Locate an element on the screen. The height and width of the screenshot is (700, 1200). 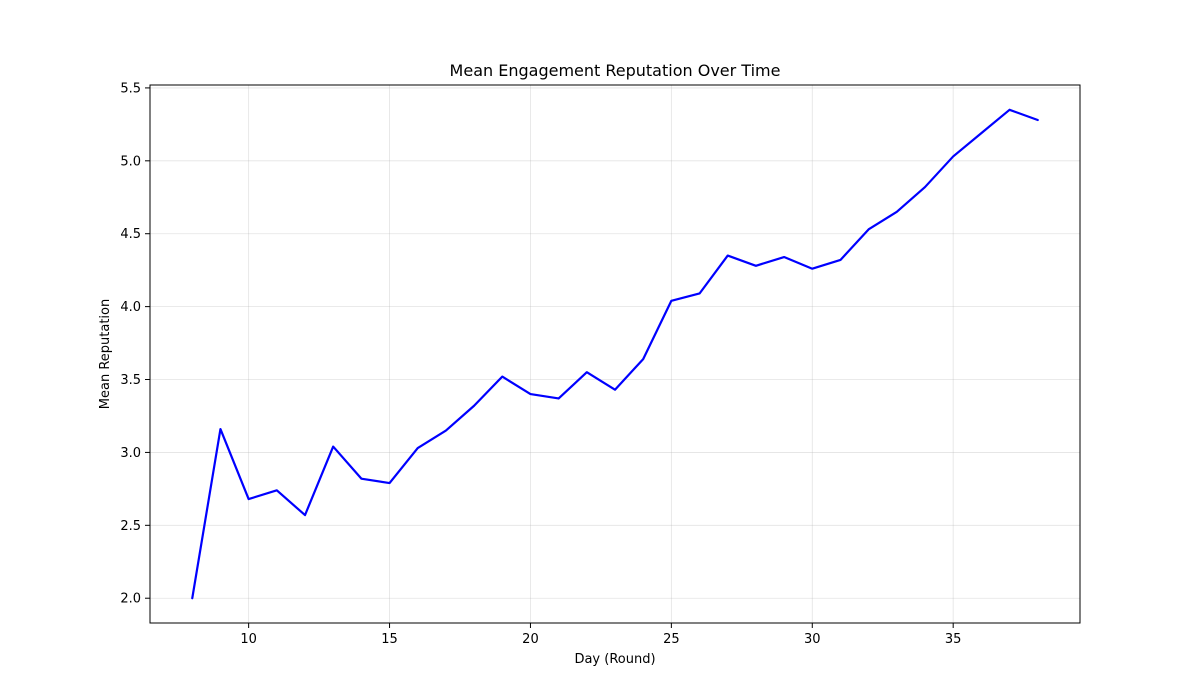
x-axis-title: Day (Round) is located at coordinates (614, 659).